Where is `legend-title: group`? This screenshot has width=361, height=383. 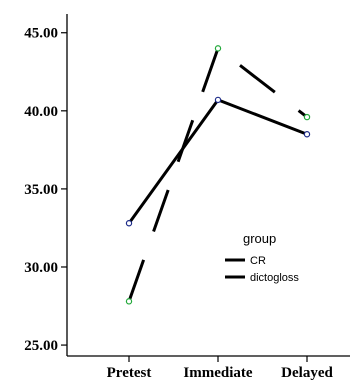
legend-title: group is located at coordinates (259, 238).